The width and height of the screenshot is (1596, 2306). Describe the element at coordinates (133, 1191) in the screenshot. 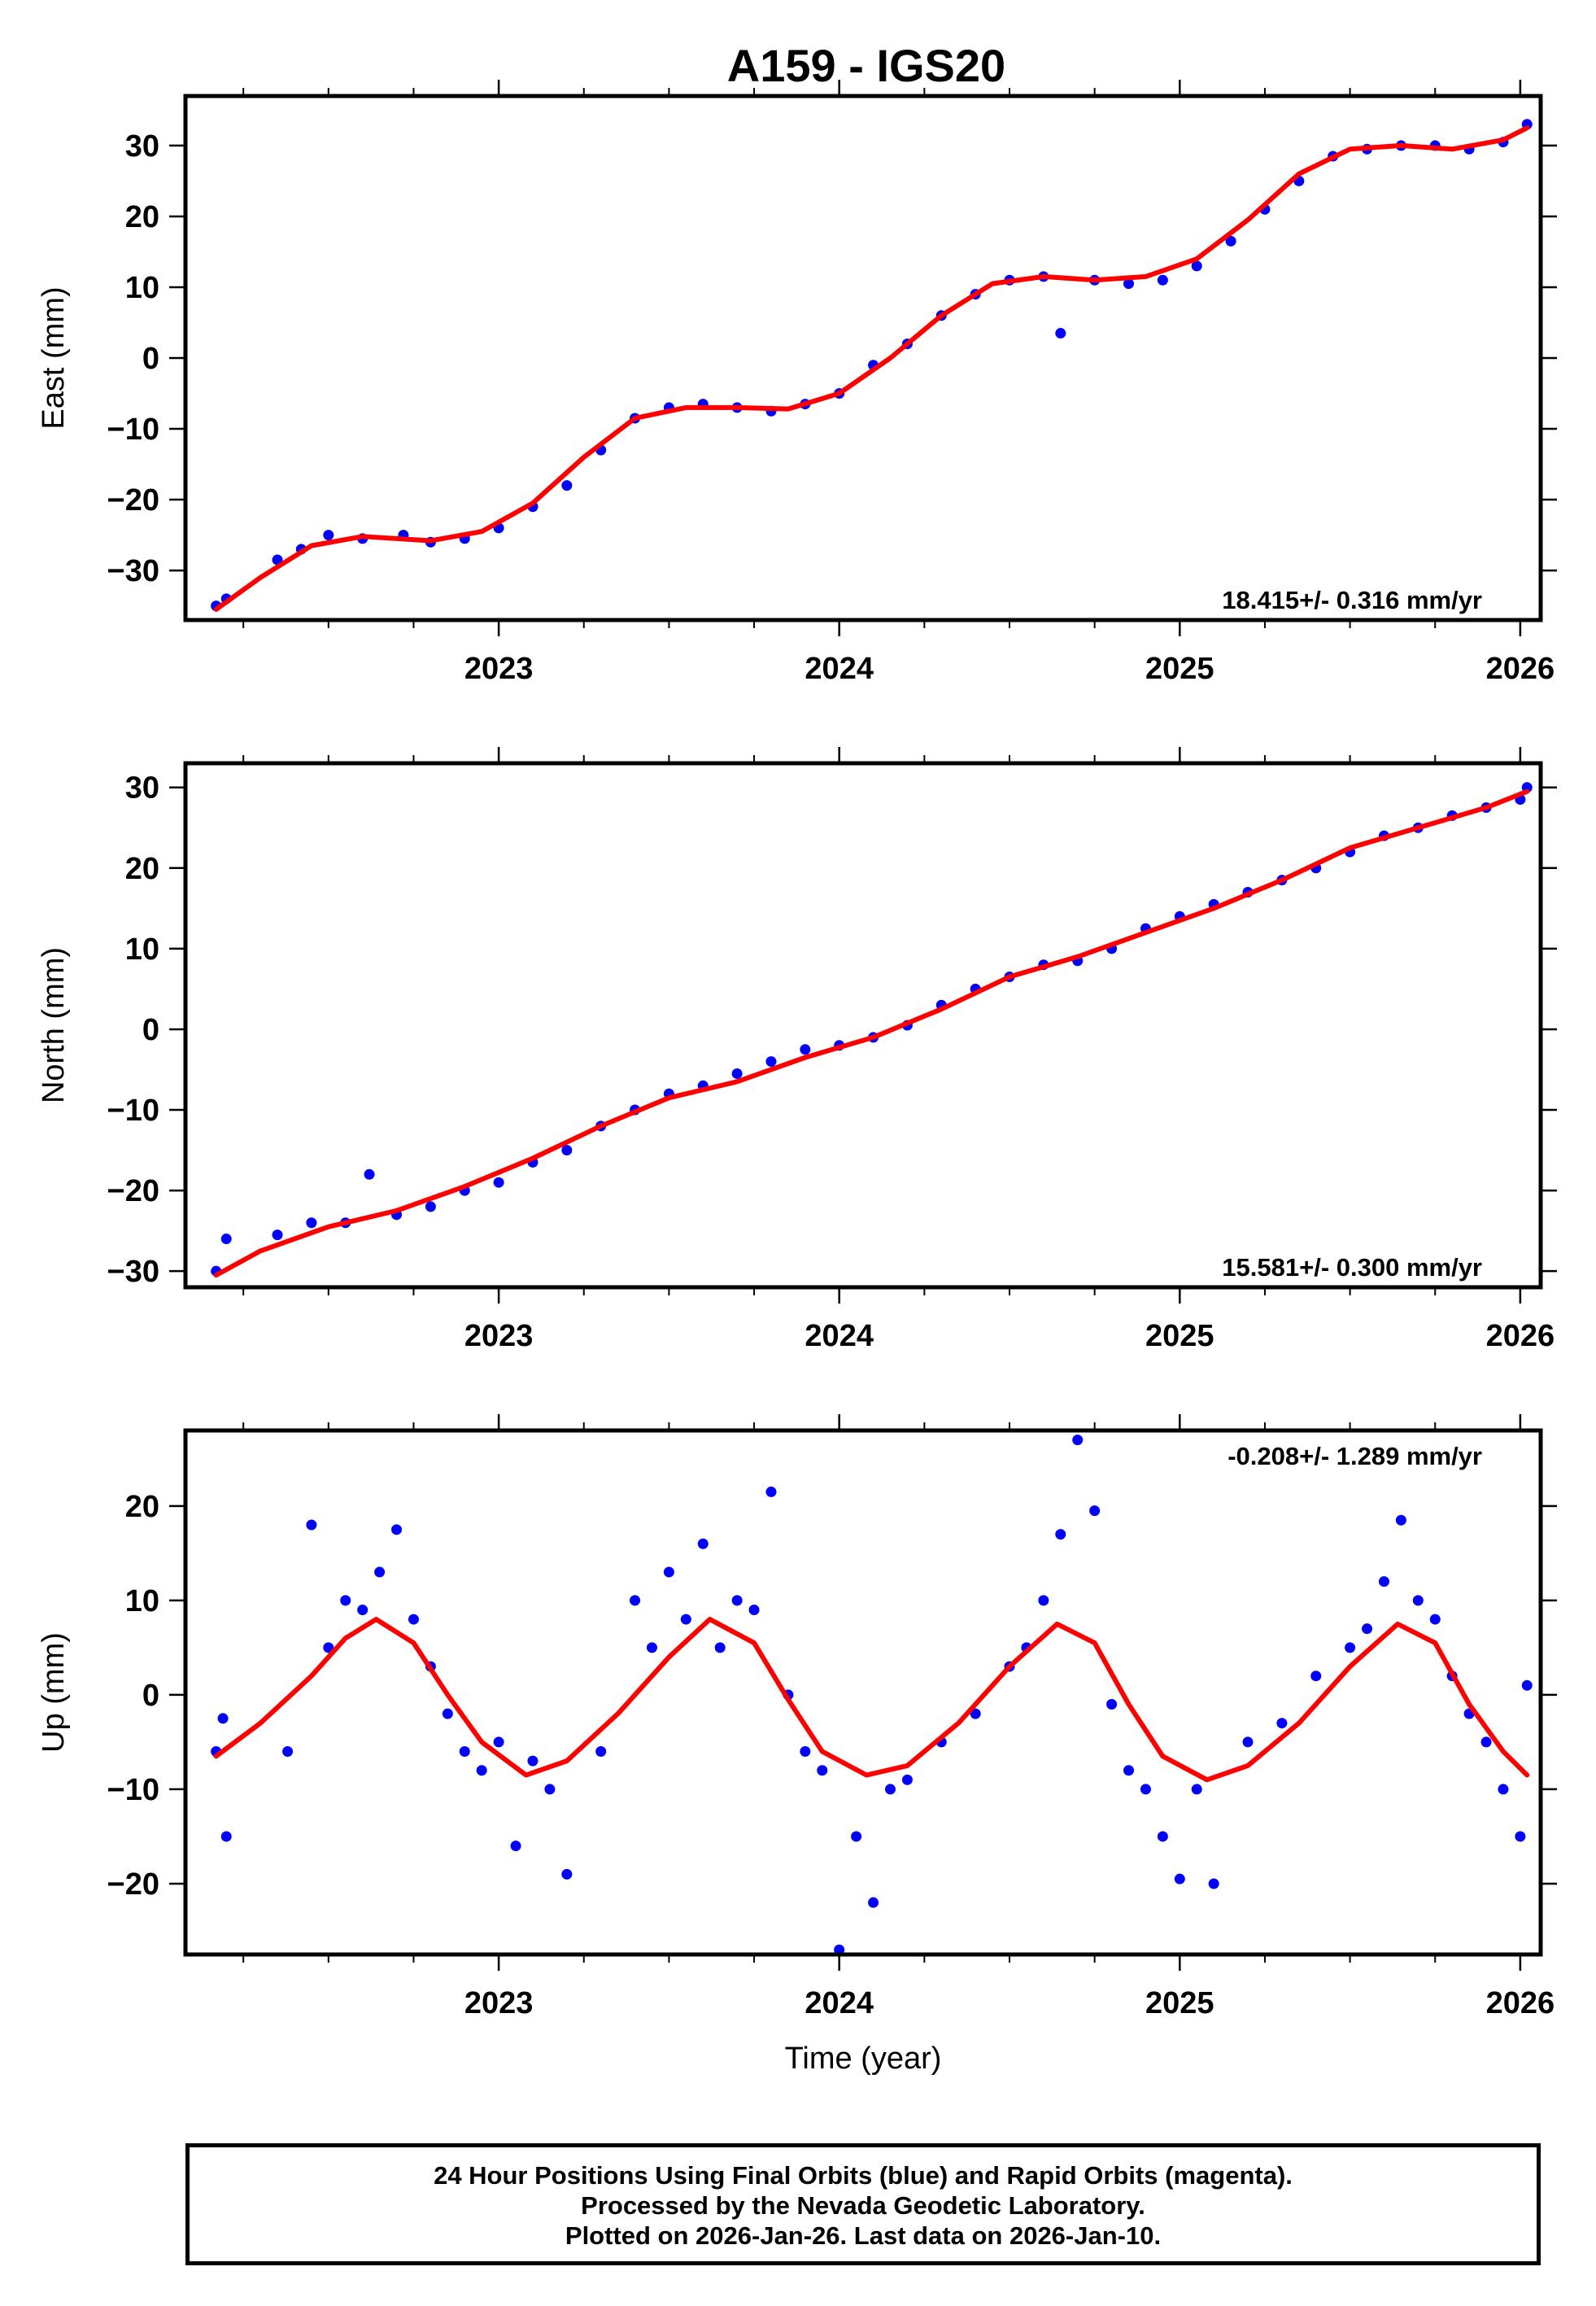

I see `north-y-tick-label: −20` at that location.